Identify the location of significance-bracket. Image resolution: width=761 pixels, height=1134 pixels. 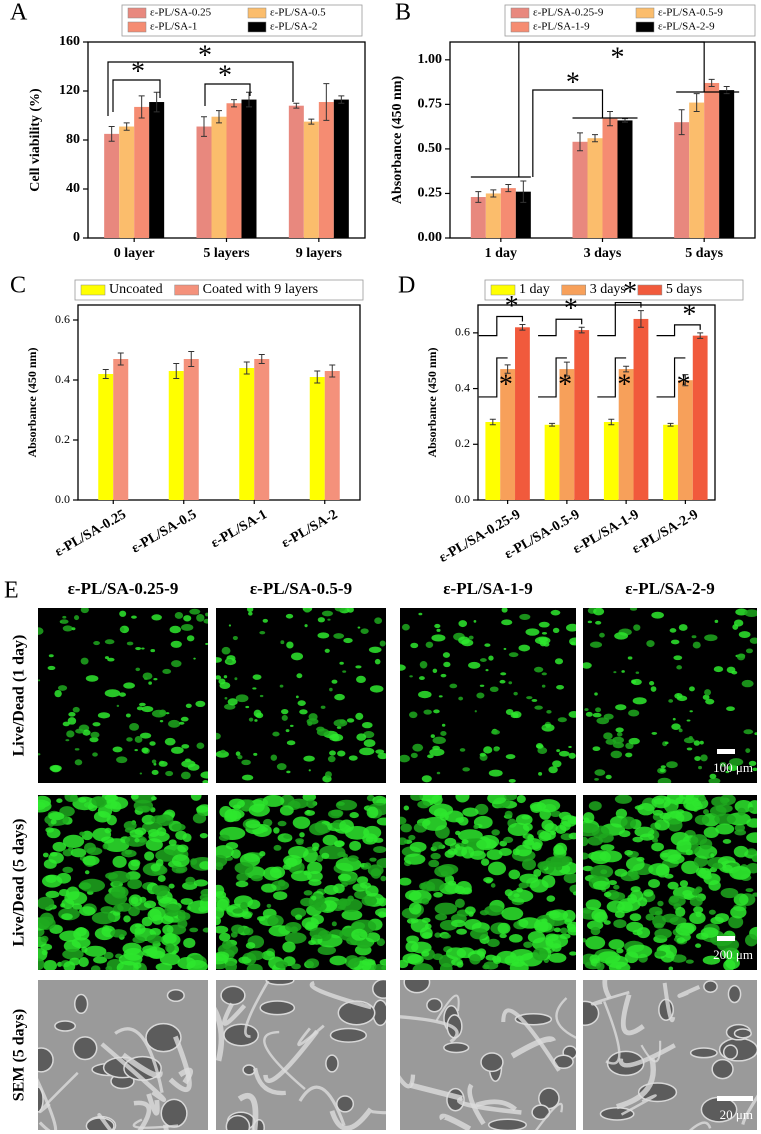
(619, 319).